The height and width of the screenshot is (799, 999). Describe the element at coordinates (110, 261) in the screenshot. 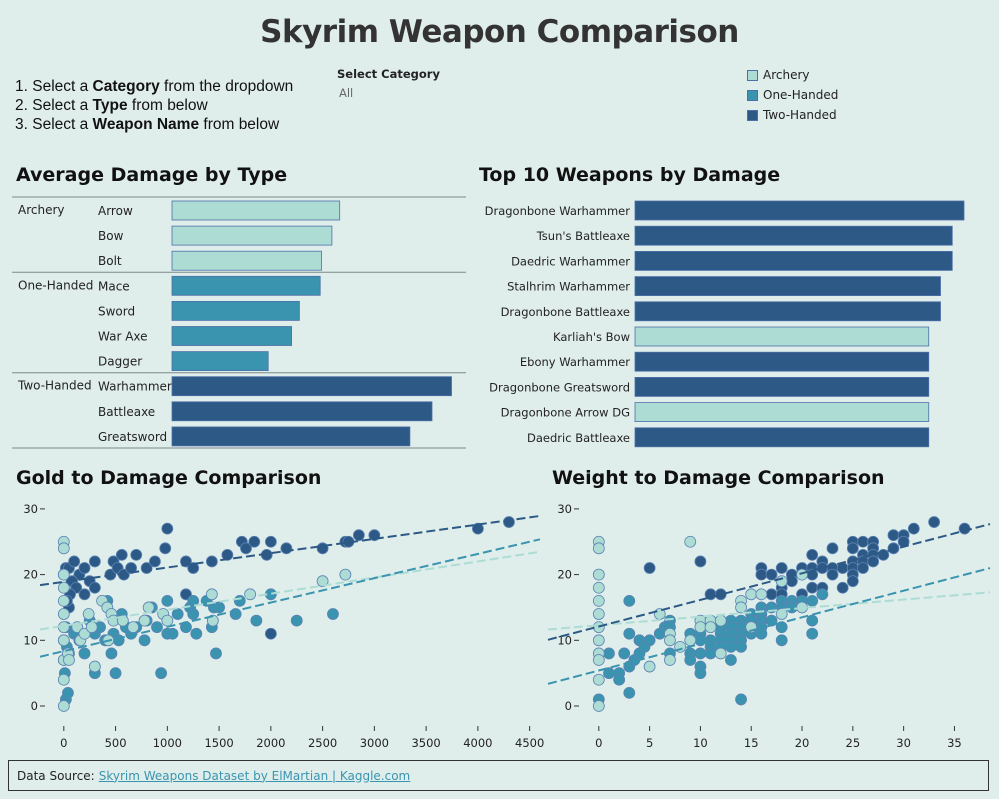

I see `type-label: Bolt` at that location.